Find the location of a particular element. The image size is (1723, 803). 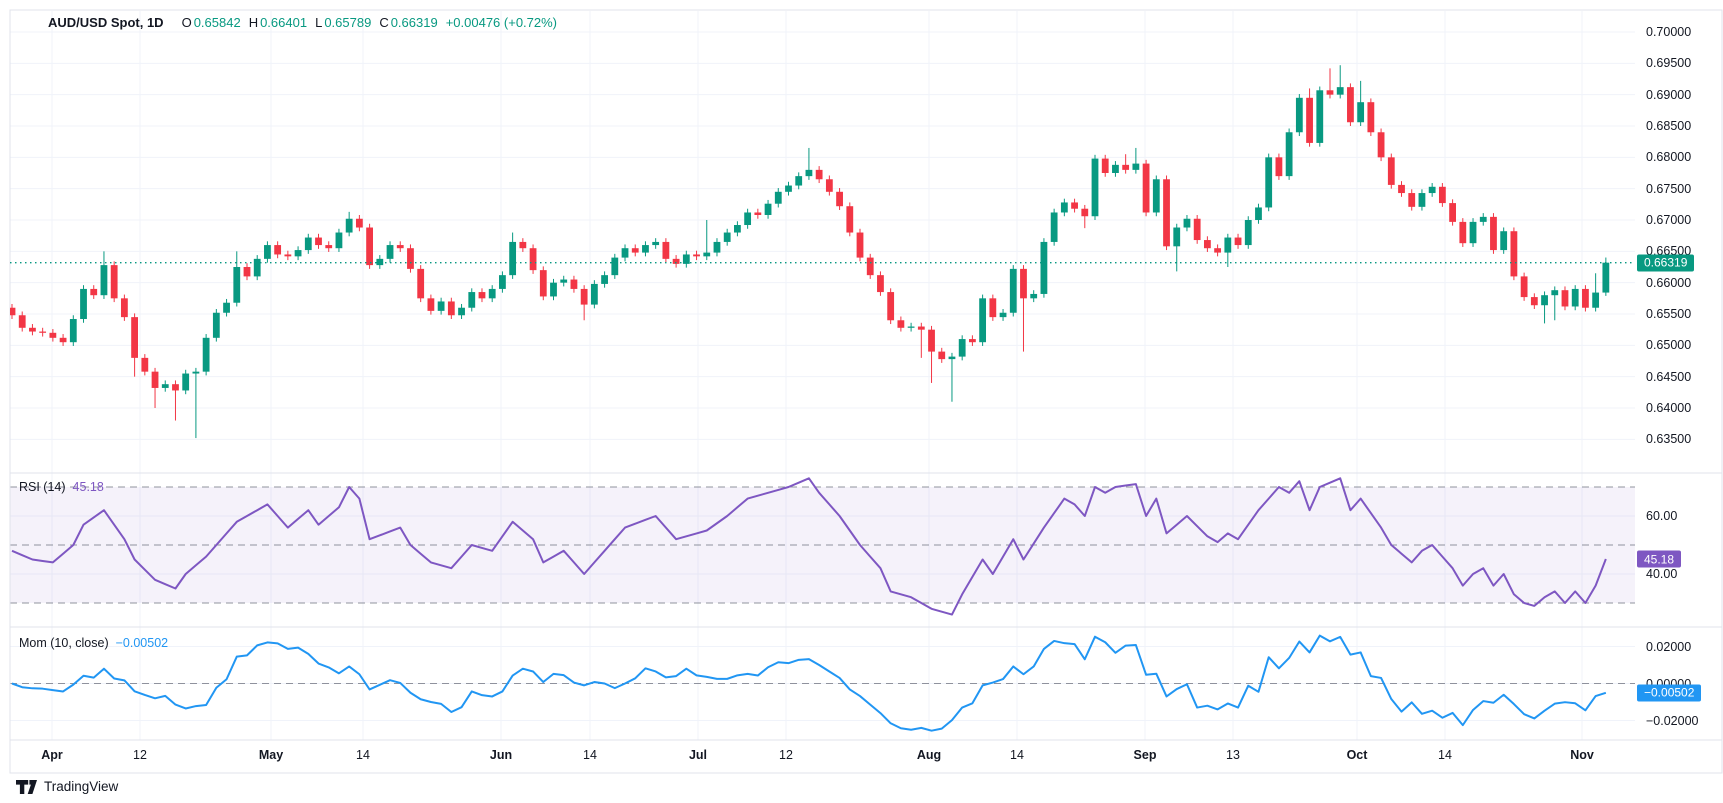

high-label: H is located at coordinates (253, 22).